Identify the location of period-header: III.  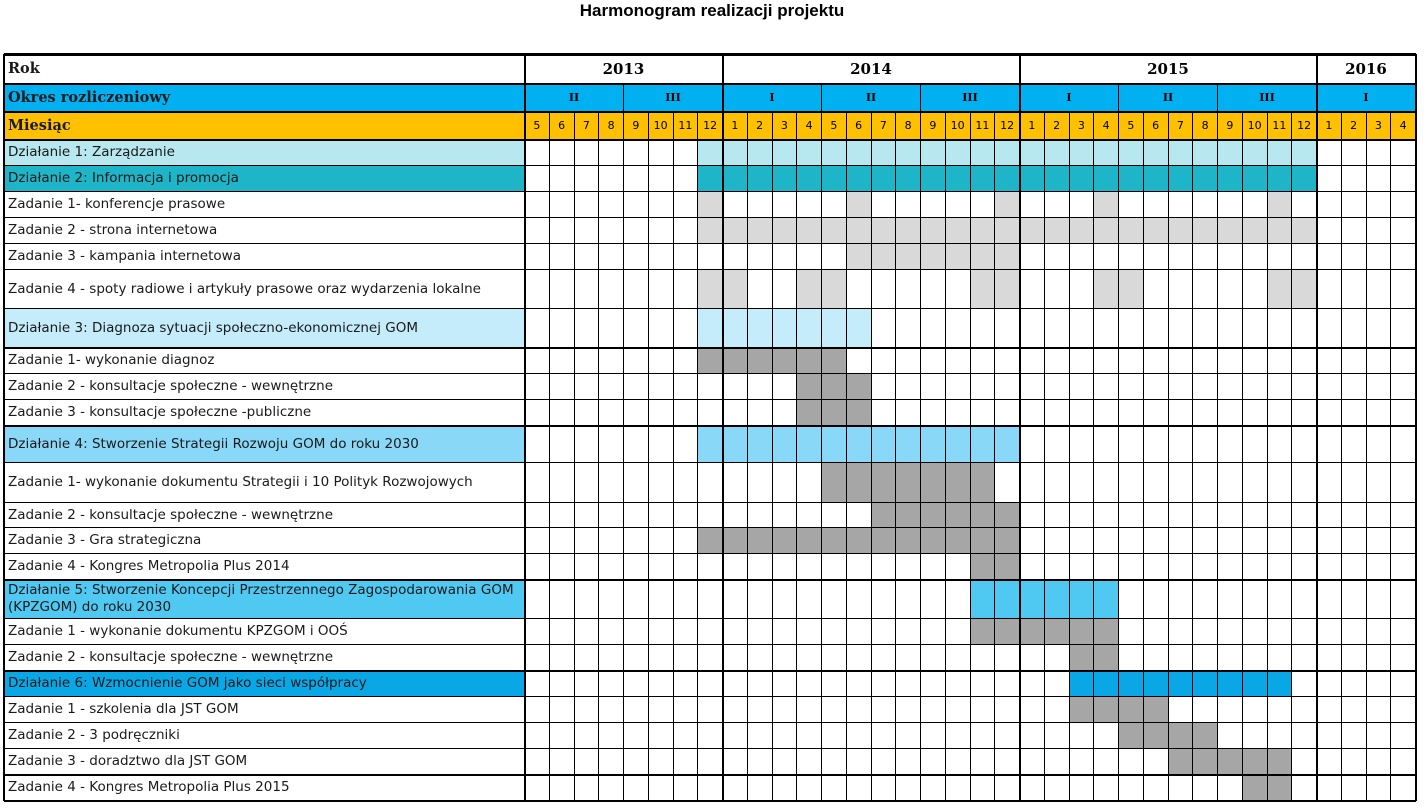
(970, 98).